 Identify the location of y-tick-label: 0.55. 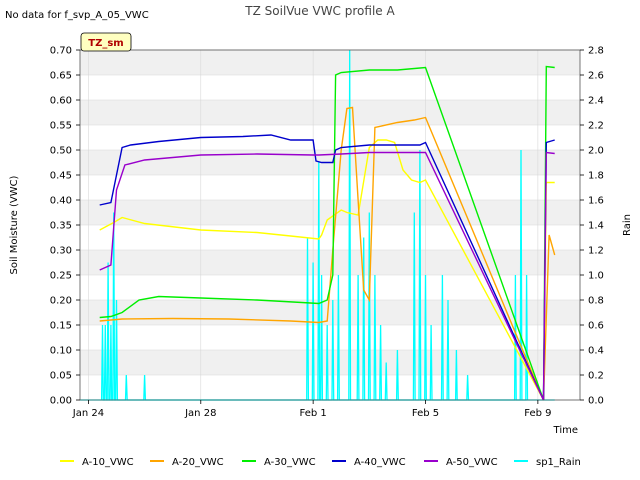
(61, 126).